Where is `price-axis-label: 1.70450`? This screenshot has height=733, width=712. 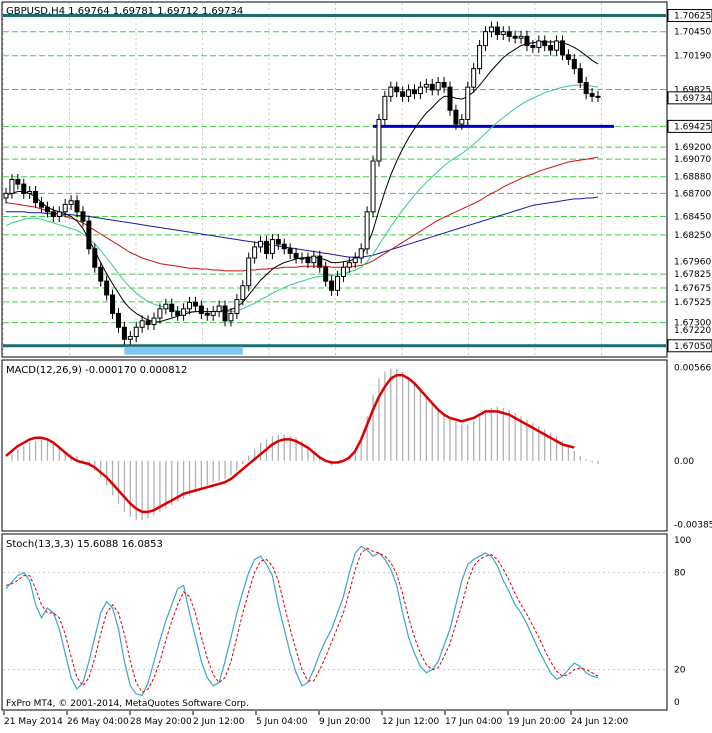 price-axis-label: 1.70450 is located at coordinates (692, 33).